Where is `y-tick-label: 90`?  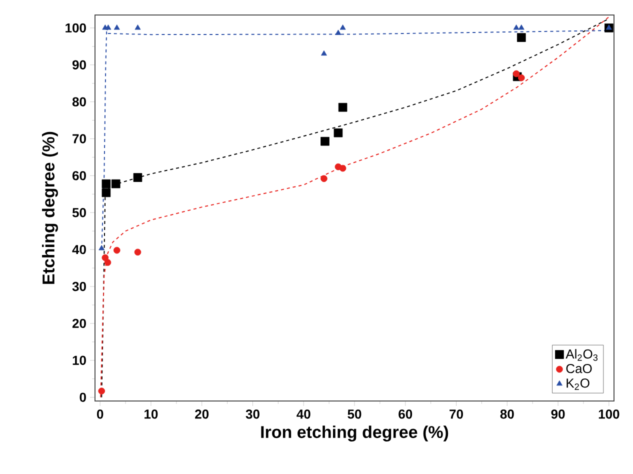
y-tick-label: 90 is located at coordinates (79, 65).